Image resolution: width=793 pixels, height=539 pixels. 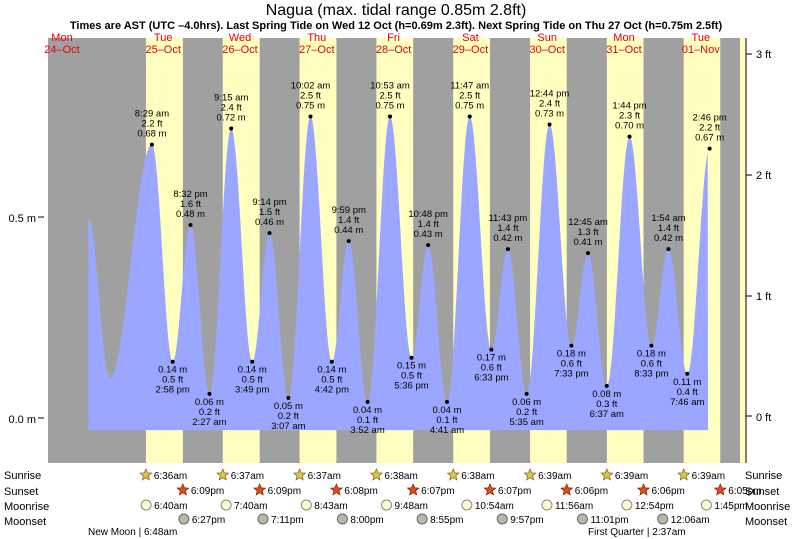 I want to click on high-tide-label: 1:44 pm, so click(x=629, y=106).